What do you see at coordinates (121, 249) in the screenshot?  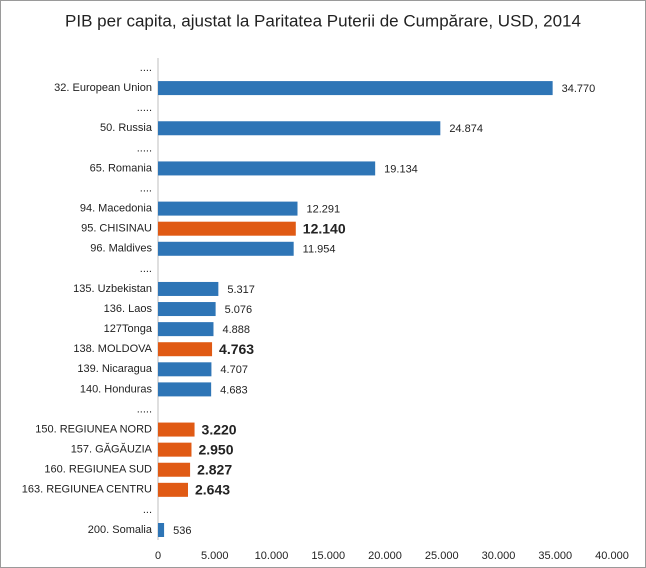 I see `y-tick-label: 96. Maldives` at bounding box center [121, 249].